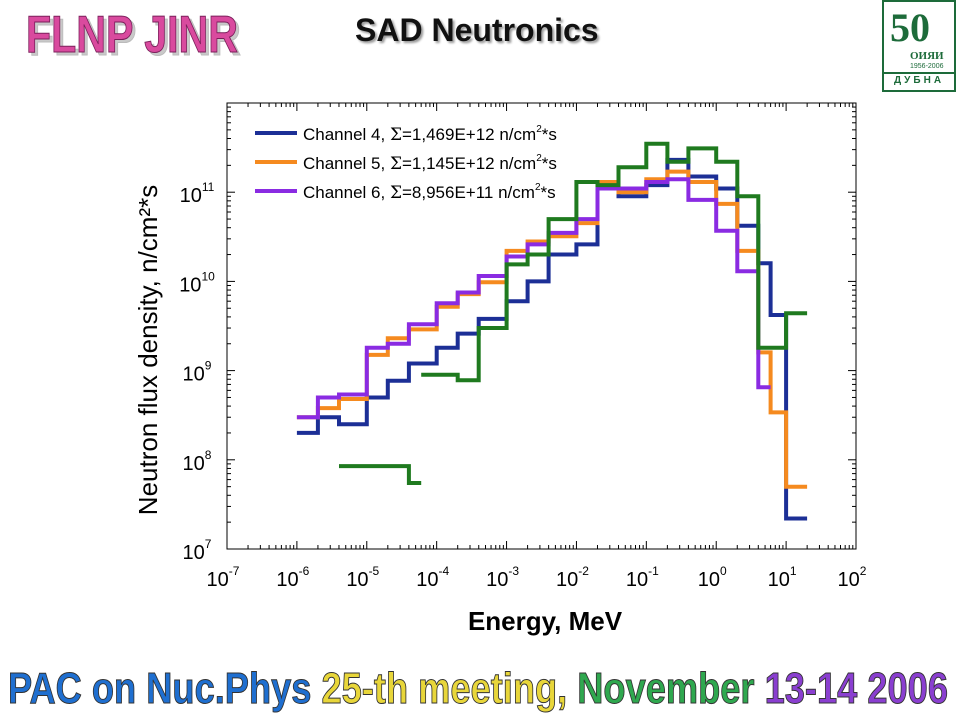 The image size is (960, 720). I want to click on y-tick-label: 10¹¹, so click(197, 193).